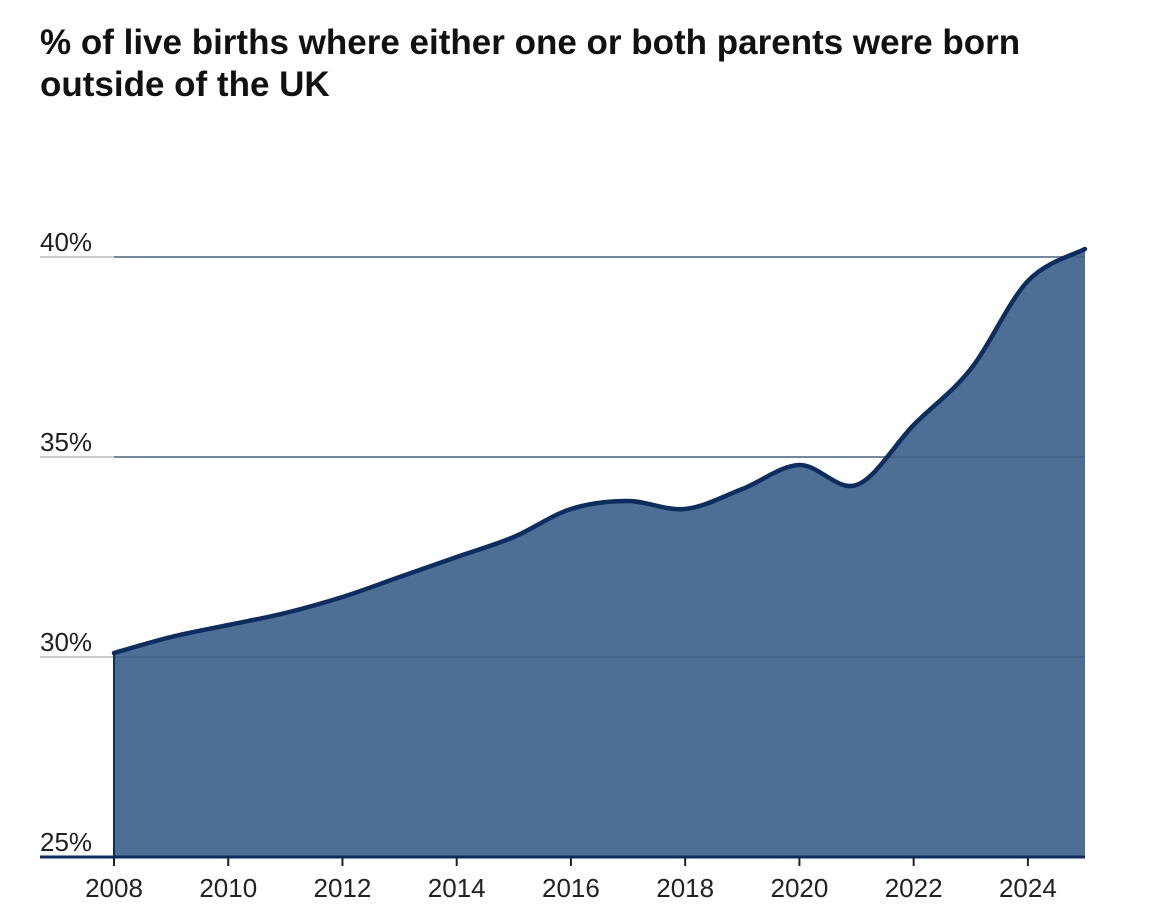 The width and height of the screenshot is (1170, 909). I want to click on y-axis: 25% 30% 35% 40%, so click(66, 542).